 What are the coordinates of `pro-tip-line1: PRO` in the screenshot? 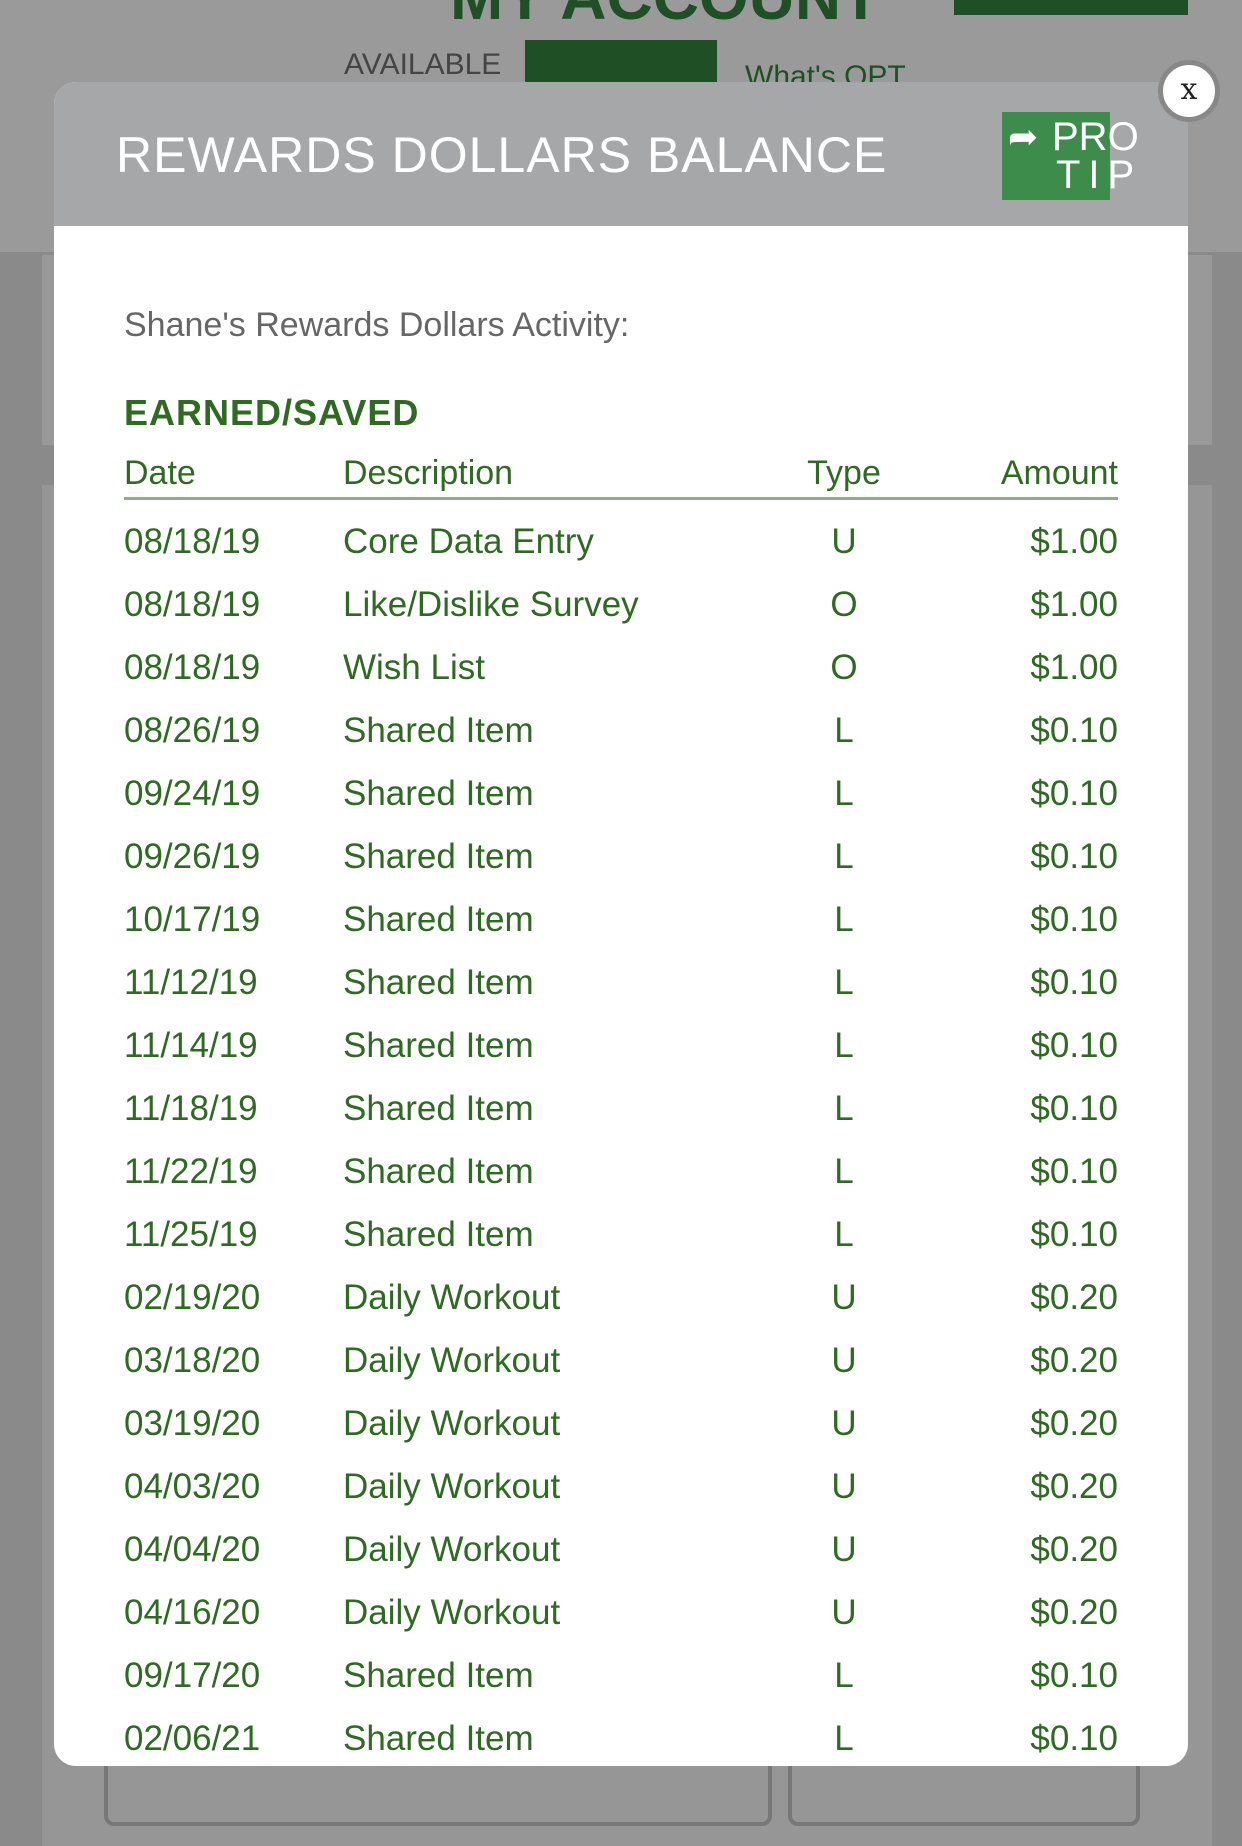 It's located at (1095, 137).